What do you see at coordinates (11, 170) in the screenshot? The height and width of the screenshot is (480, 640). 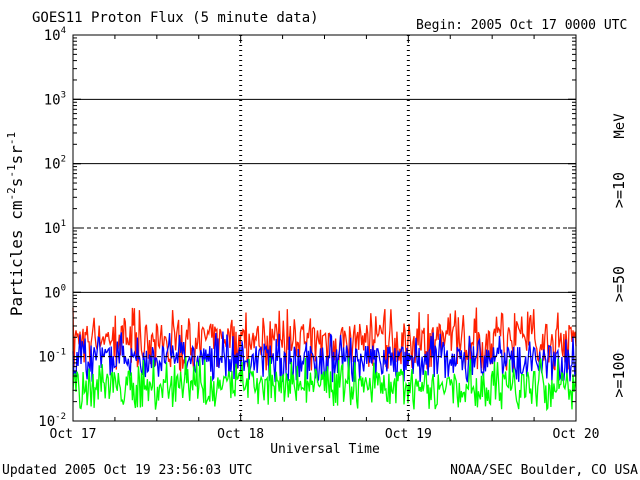 I see `y-axis-label-sup2: -1` at bounding box center [11, 170].